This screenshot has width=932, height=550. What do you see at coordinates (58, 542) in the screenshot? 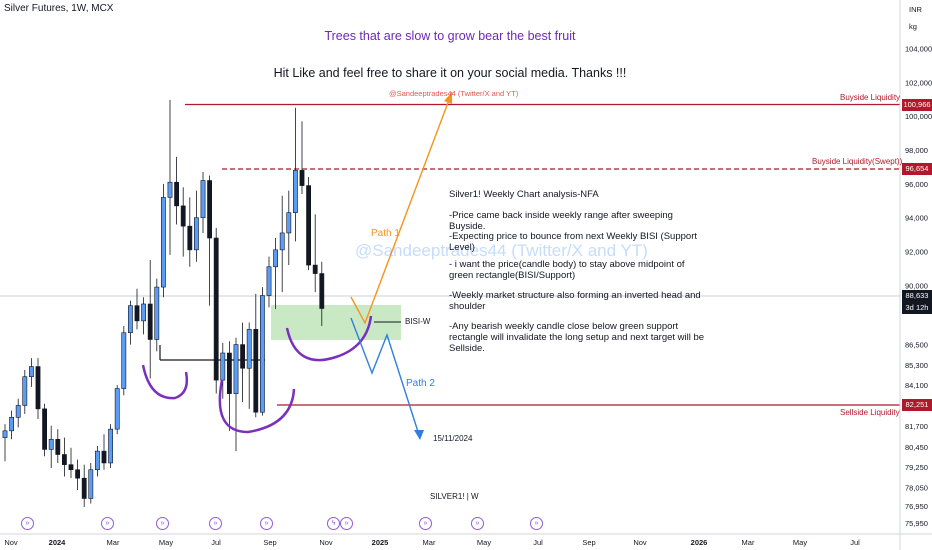
I see `time-tick-label: 2024` at bounding box center [58, 542].